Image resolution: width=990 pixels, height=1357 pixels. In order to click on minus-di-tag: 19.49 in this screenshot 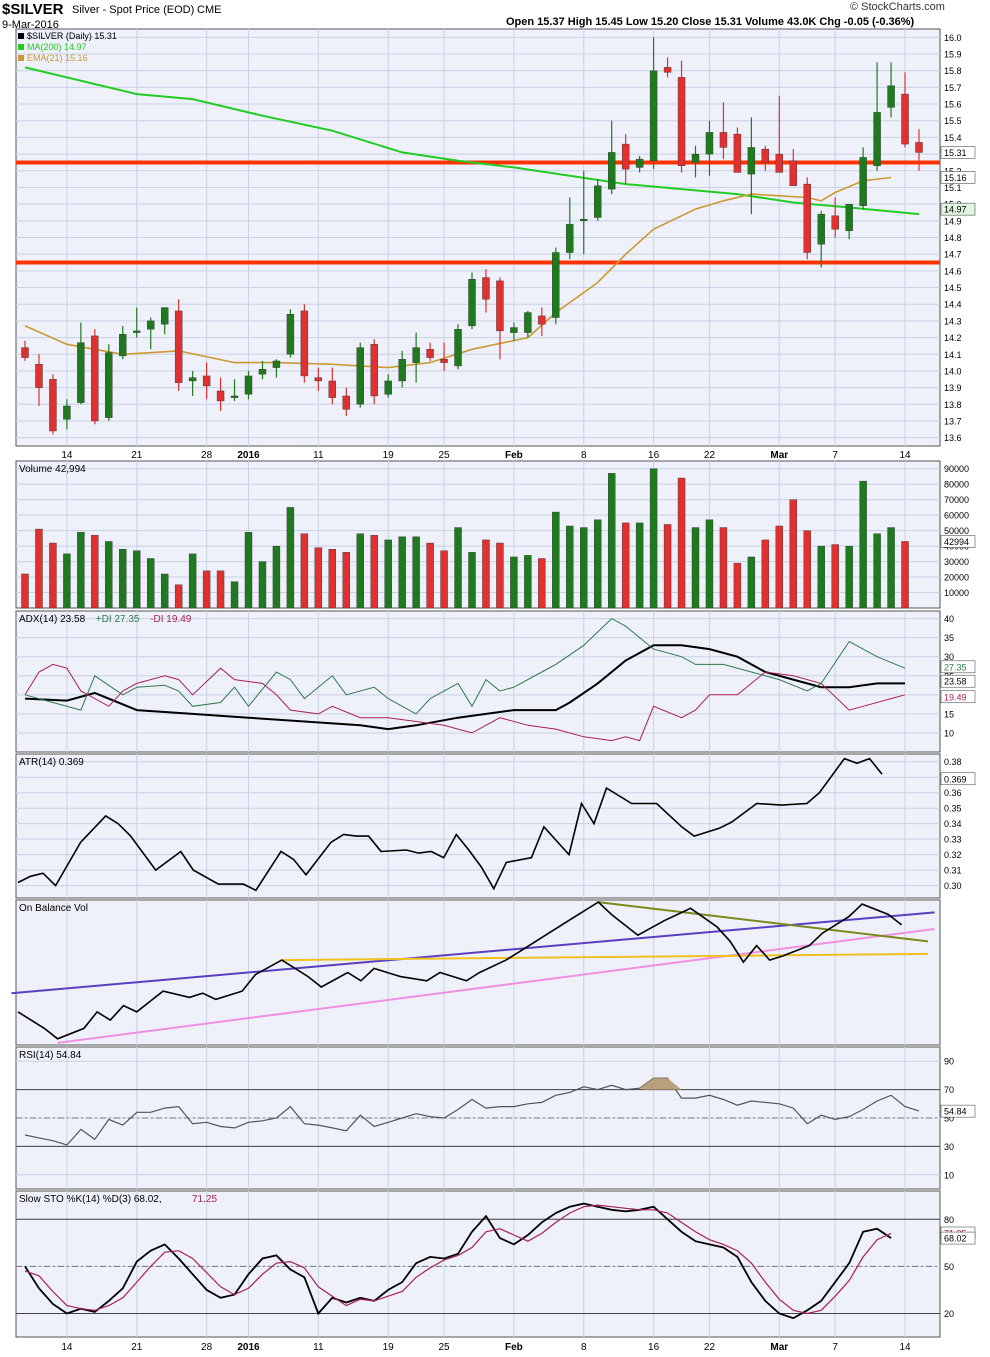, I will do `click(955, 697)`.